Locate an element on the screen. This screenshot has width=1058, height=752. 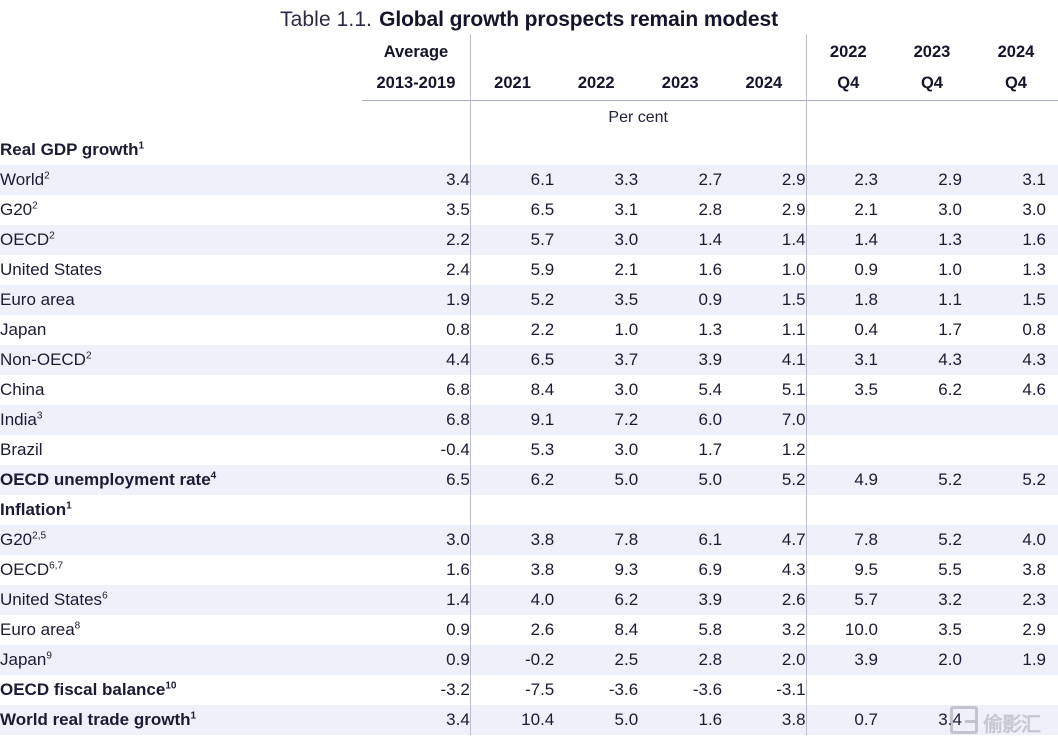
table-row: G202,5 3.0 3.8 7.8 6.1 4.7 7.8 5.2 4.0 is located at coordinates (529, 540).